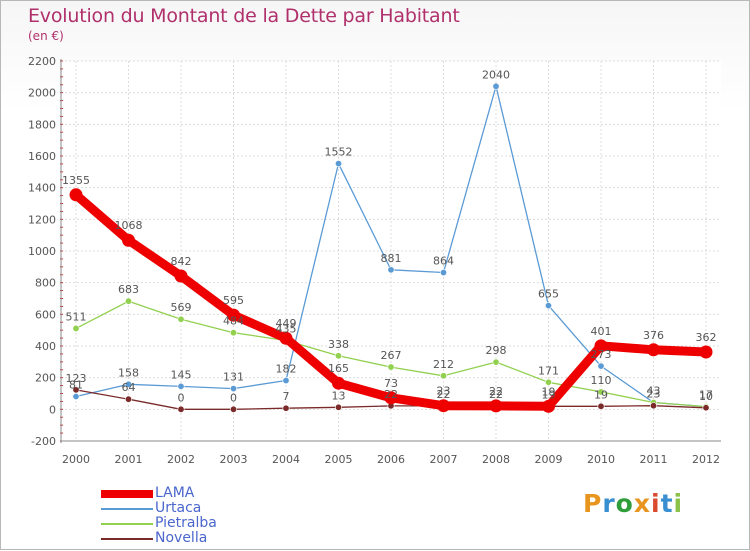  What do you see at coordinates (286, 328) in the screenshot?
I see `data-label: 435` at bounding box center [286, 328].